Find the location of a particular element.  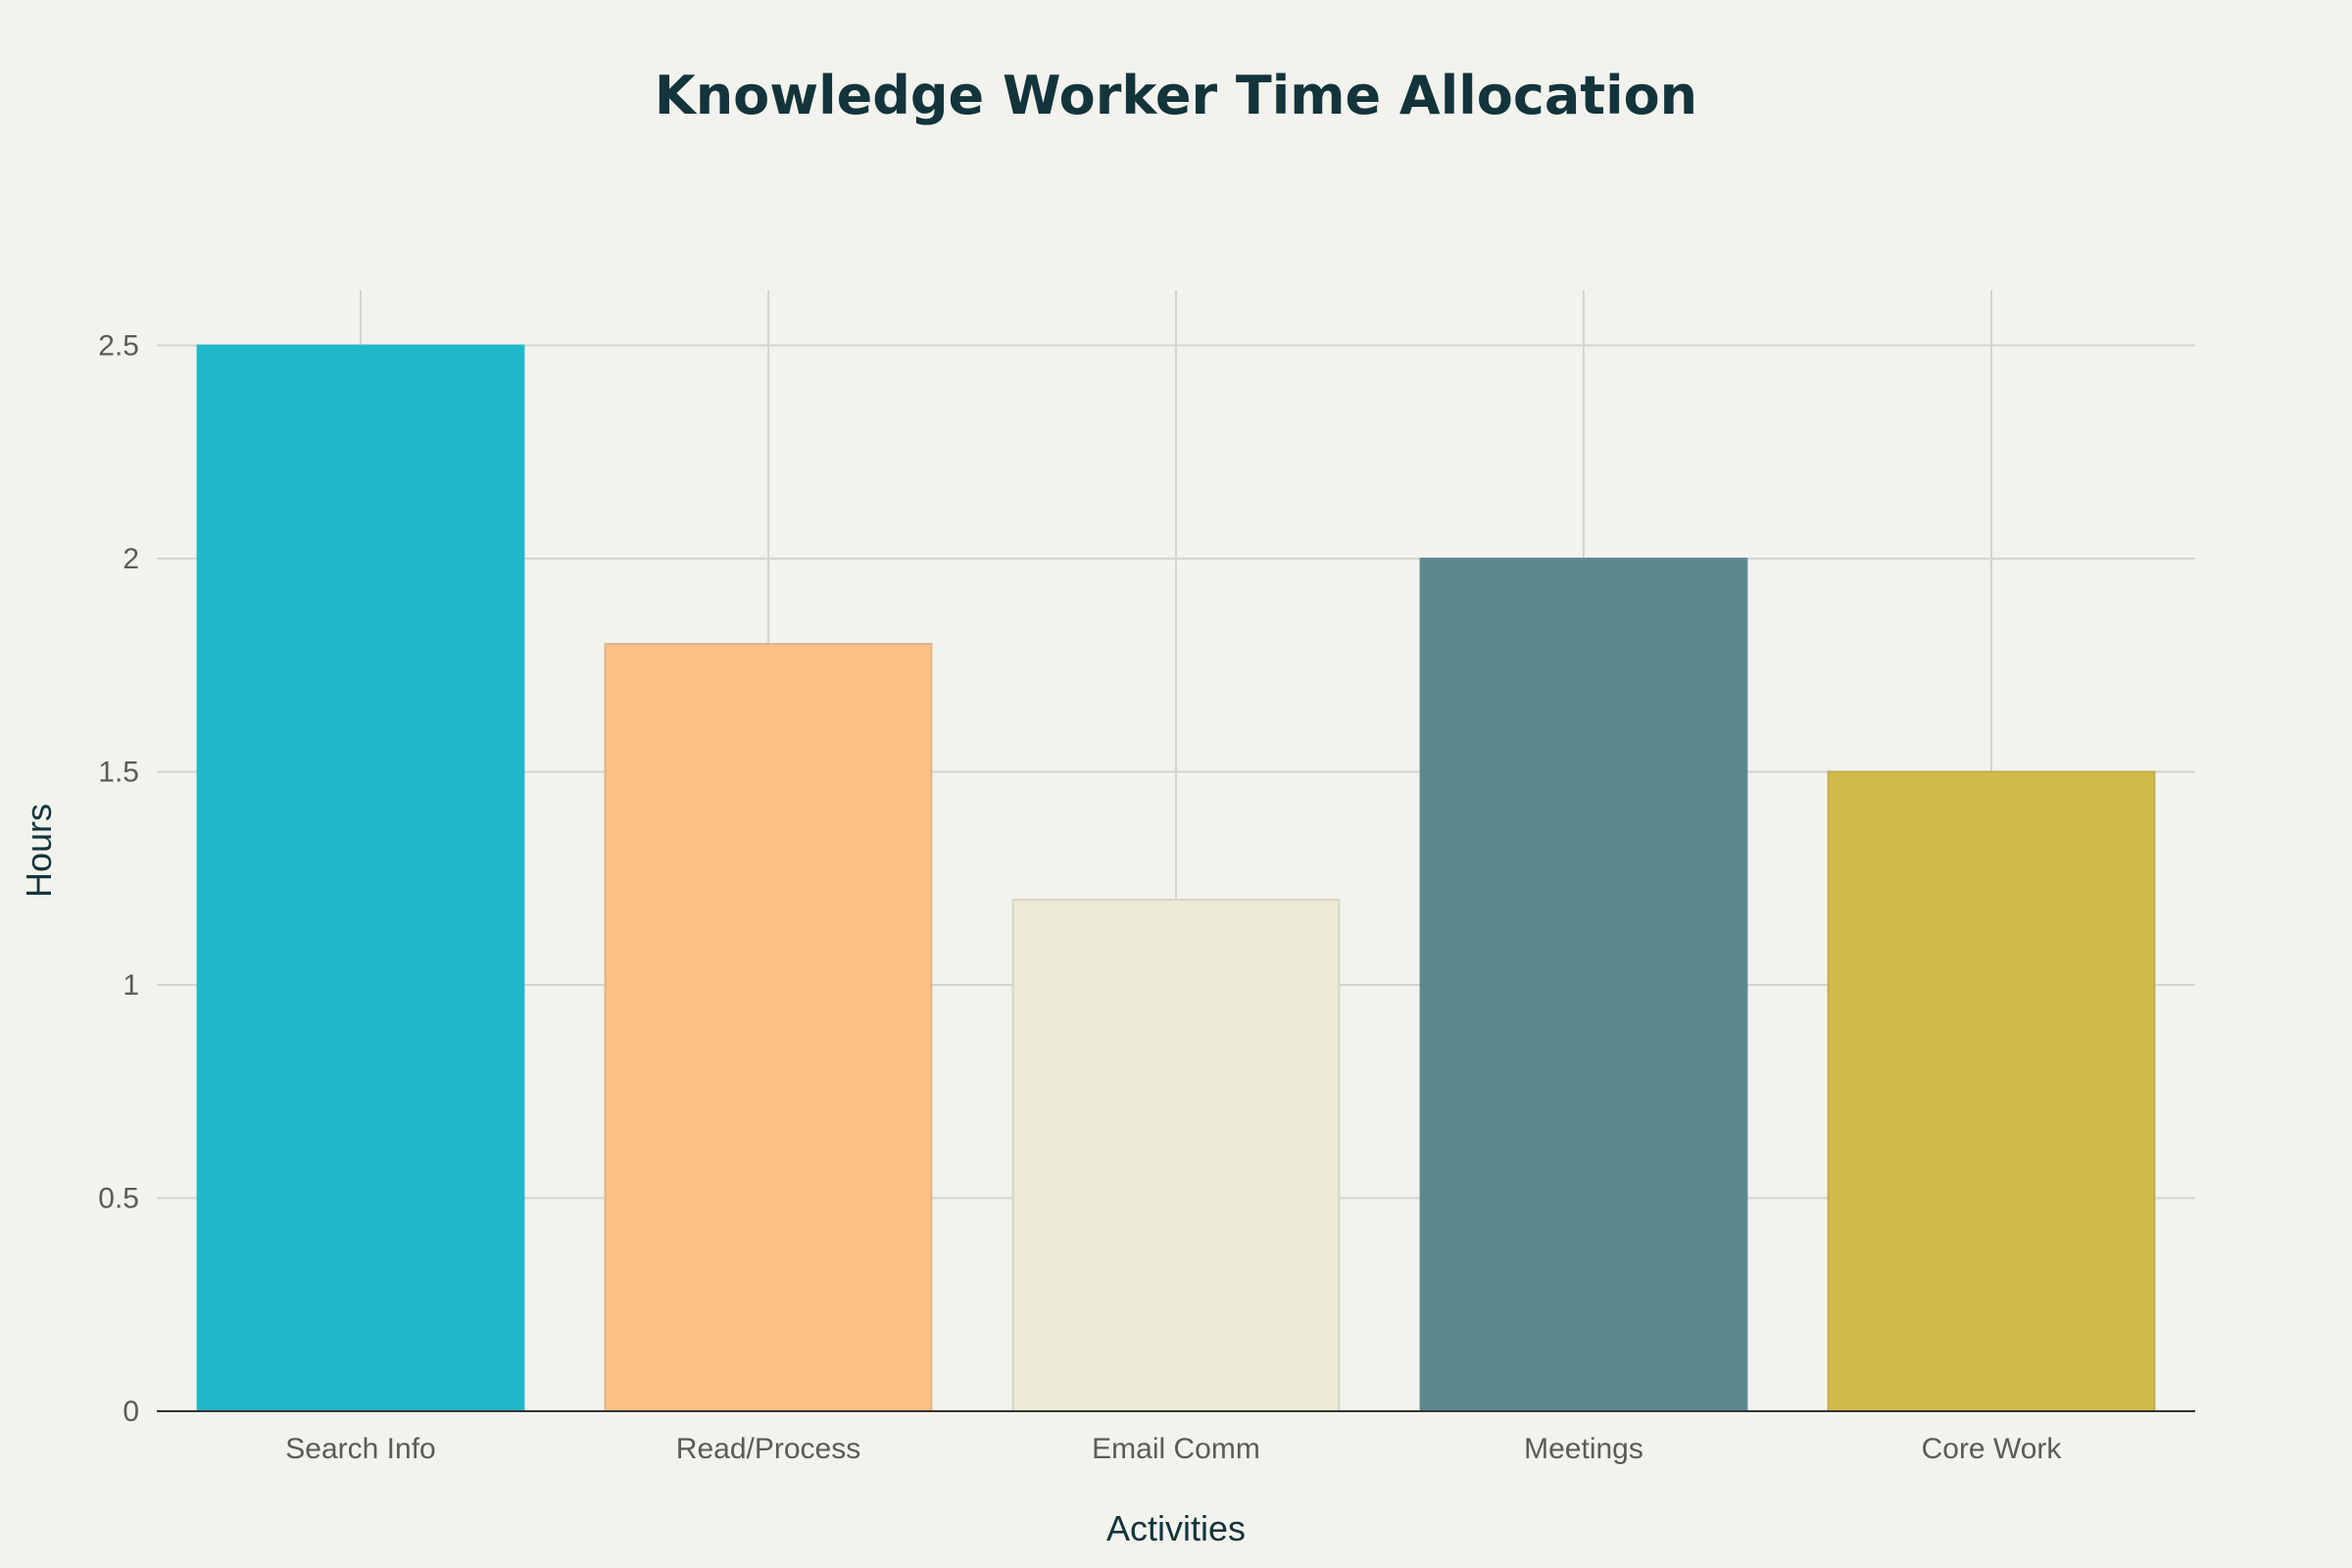

y-tick-label: 2 is located at coordinates (130, 559).